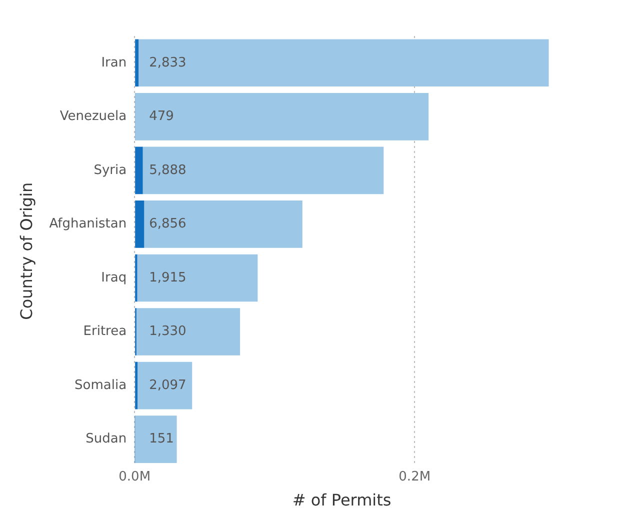 The width and height of the screenshot is (627, 515). I want to click on x-tick-label: 0.2M, so click(414, 476).